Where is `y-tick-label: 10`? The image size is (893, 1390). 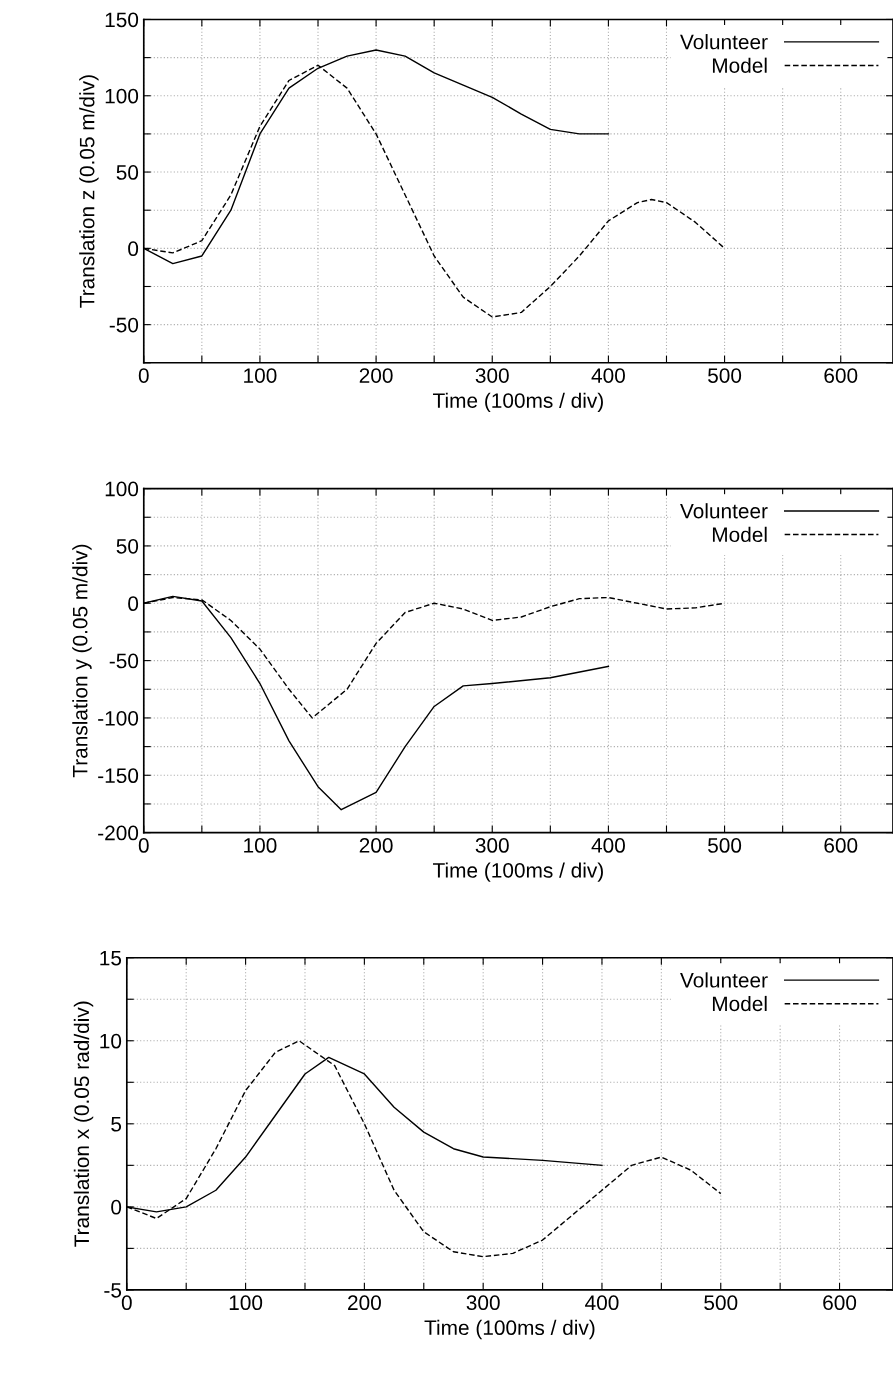
y-tick-label: 10 is located at coordinates (111, 1041).